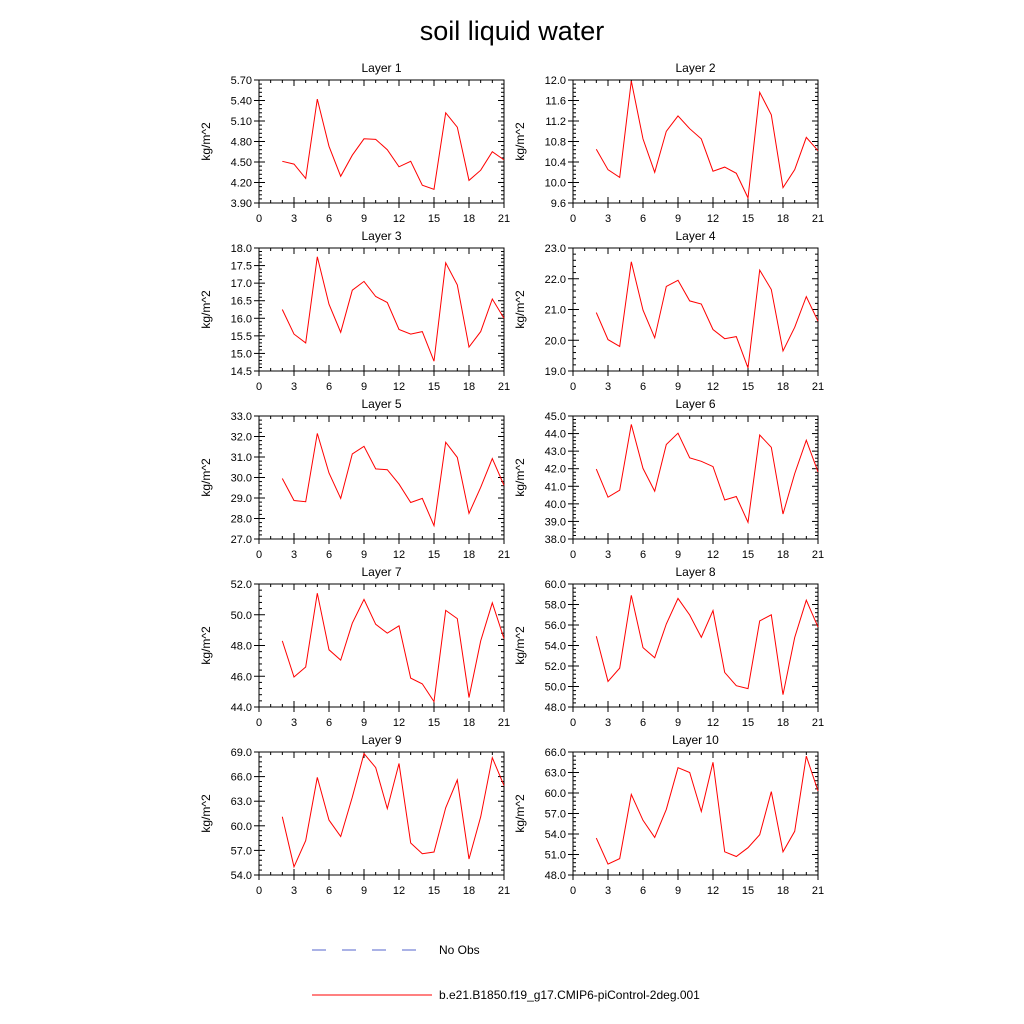  What do you see at coordinates (241, 499) in the screenshot?
I see `y-tick-label: 29.0` at bounding box center [241, 499].